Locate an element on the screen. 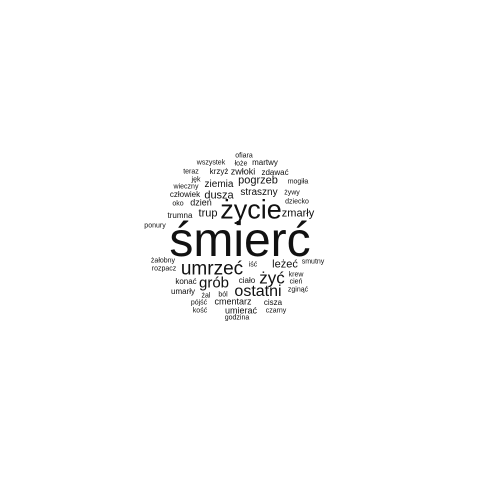  word-zycie: życie is located at coordinates (251, 209).